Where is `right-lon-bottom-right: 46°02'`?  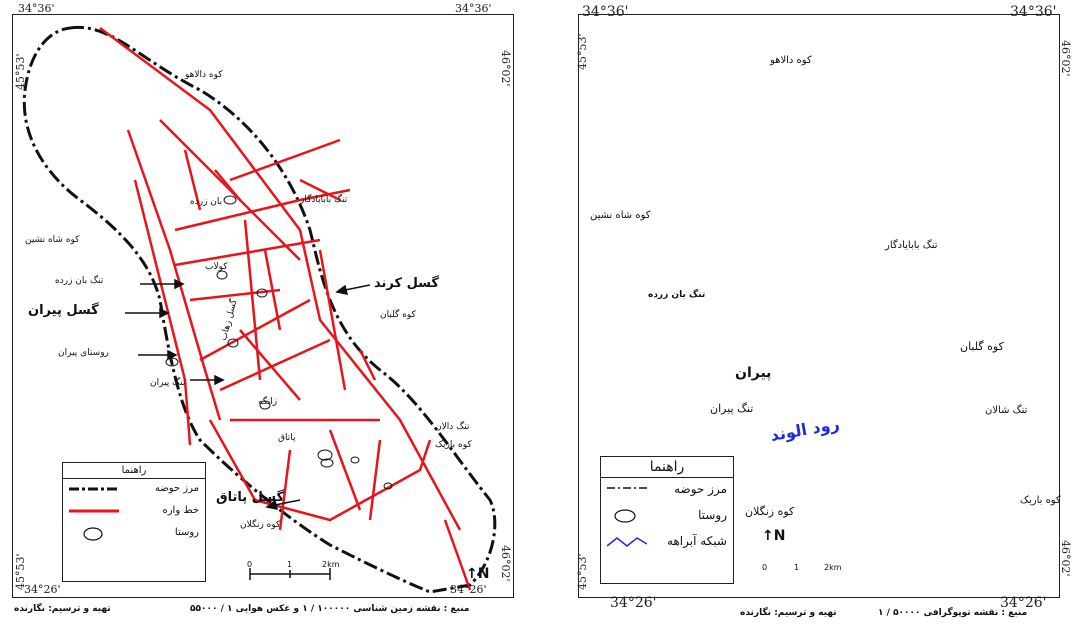
right-lon-bottom-right: 46°02' is located at coordinates (1065, 558).